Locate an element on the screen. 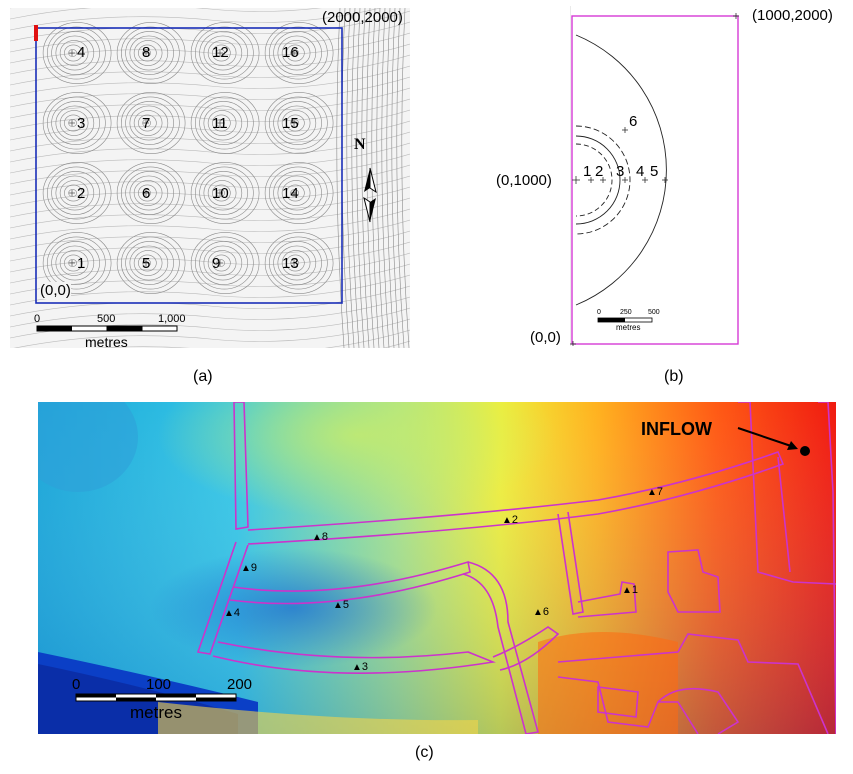 Image resolution: width=853 pixels, height=774 pixels. point-label-4: 4 is located at coordinates (640, 171).